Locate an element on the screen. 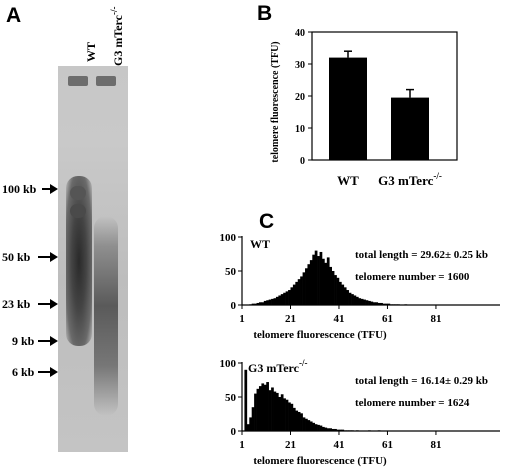 The image size is (520, 470). bar-ytick-label-40: 40 is located at coordinates (300, 33).